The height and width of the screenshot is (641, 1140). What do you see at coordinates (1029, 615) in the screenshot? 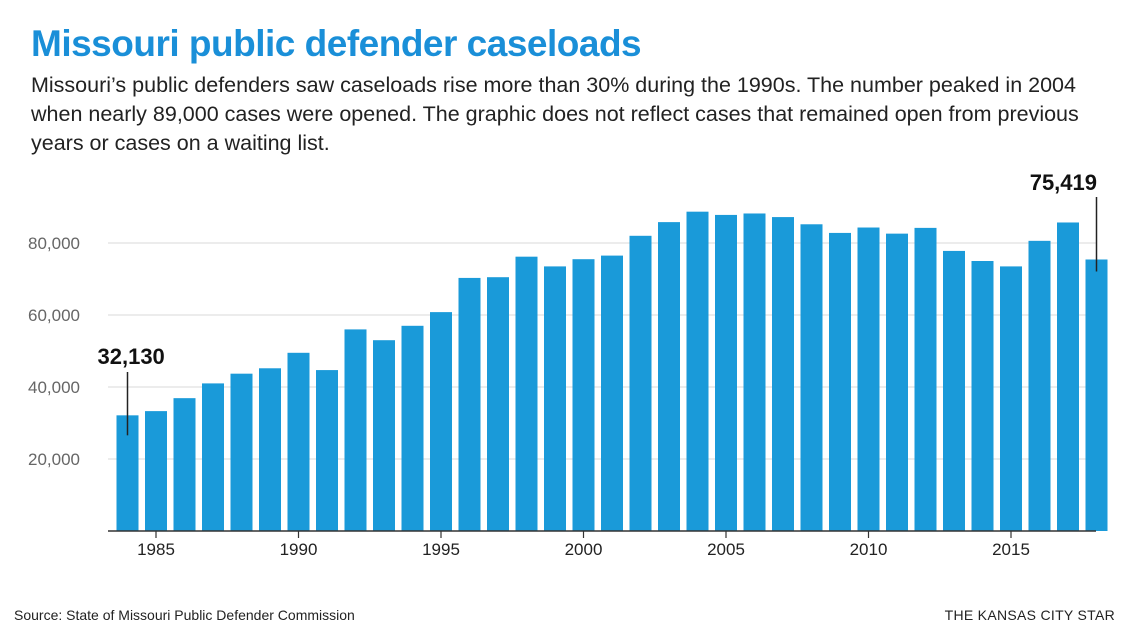
I see `publisher-credit: THE KANSAS CITY STAR` at bounding box center [1029, 615].